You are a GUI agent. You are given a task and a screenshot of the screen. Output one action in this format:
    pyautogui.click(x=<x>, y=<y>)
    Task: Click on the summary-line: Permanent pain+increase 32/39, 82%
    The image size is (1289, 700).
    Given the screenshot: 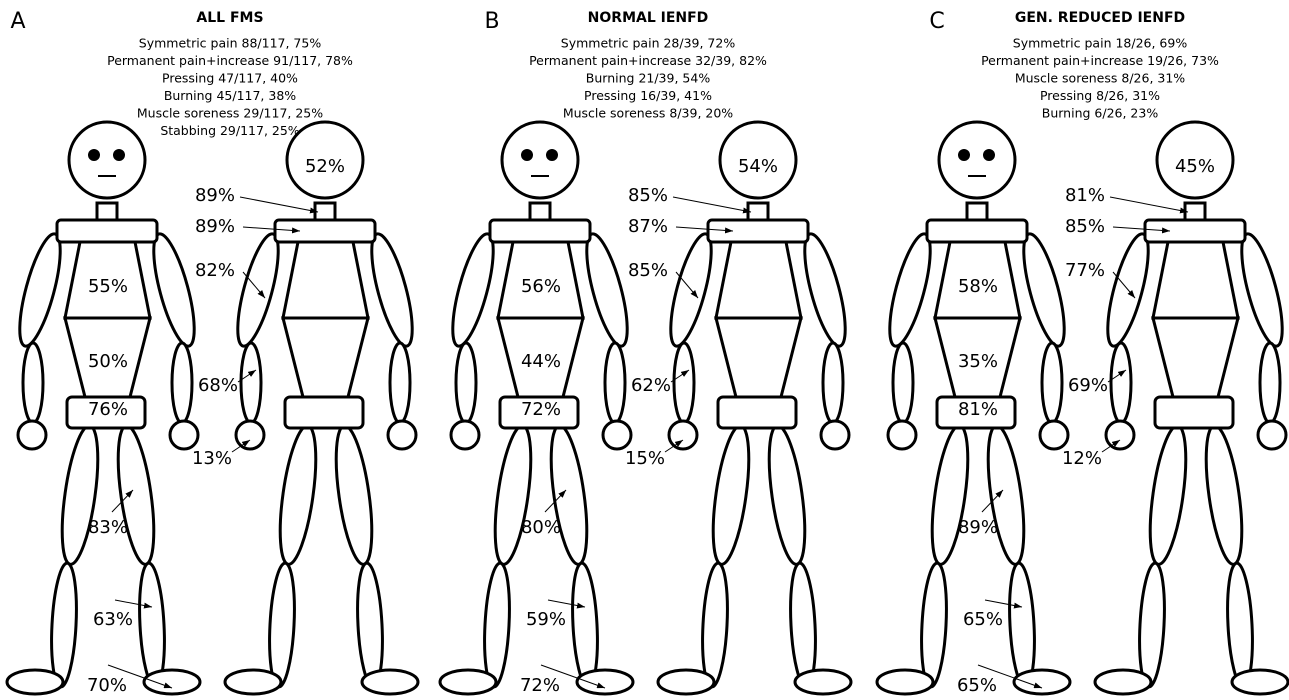 What is the action you would take?
    pyautogui.click(x=648, y=60)
    